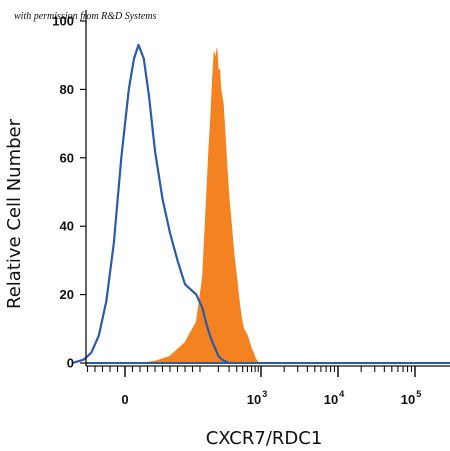 The image size is (450, 451). What do you see at coordinates (63, 21) in the screenshot?
I see `y-tick-label: 100` at bounding box center [63, 21].